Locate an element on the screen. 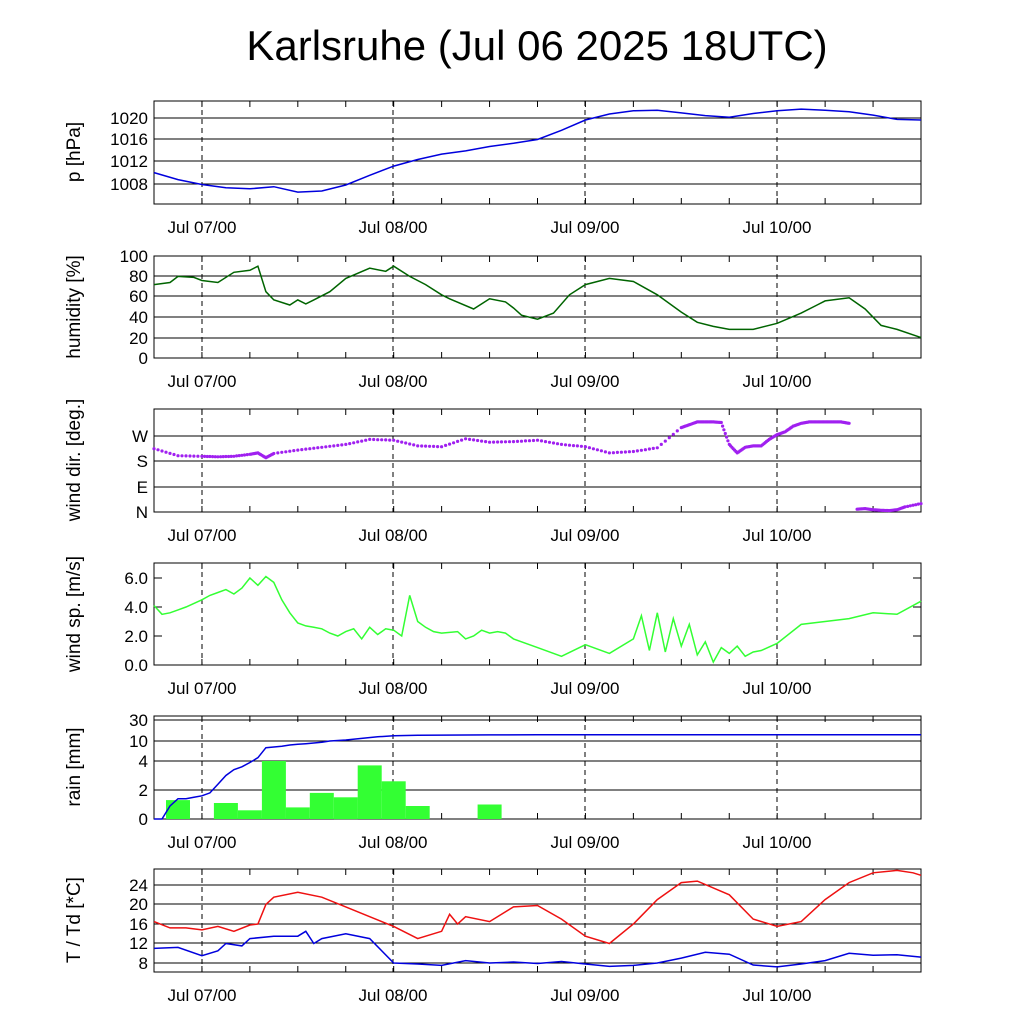 The width and height of the screenshot is (1024, 1024). y-tick-label: W is located at coordinates (140, 436).